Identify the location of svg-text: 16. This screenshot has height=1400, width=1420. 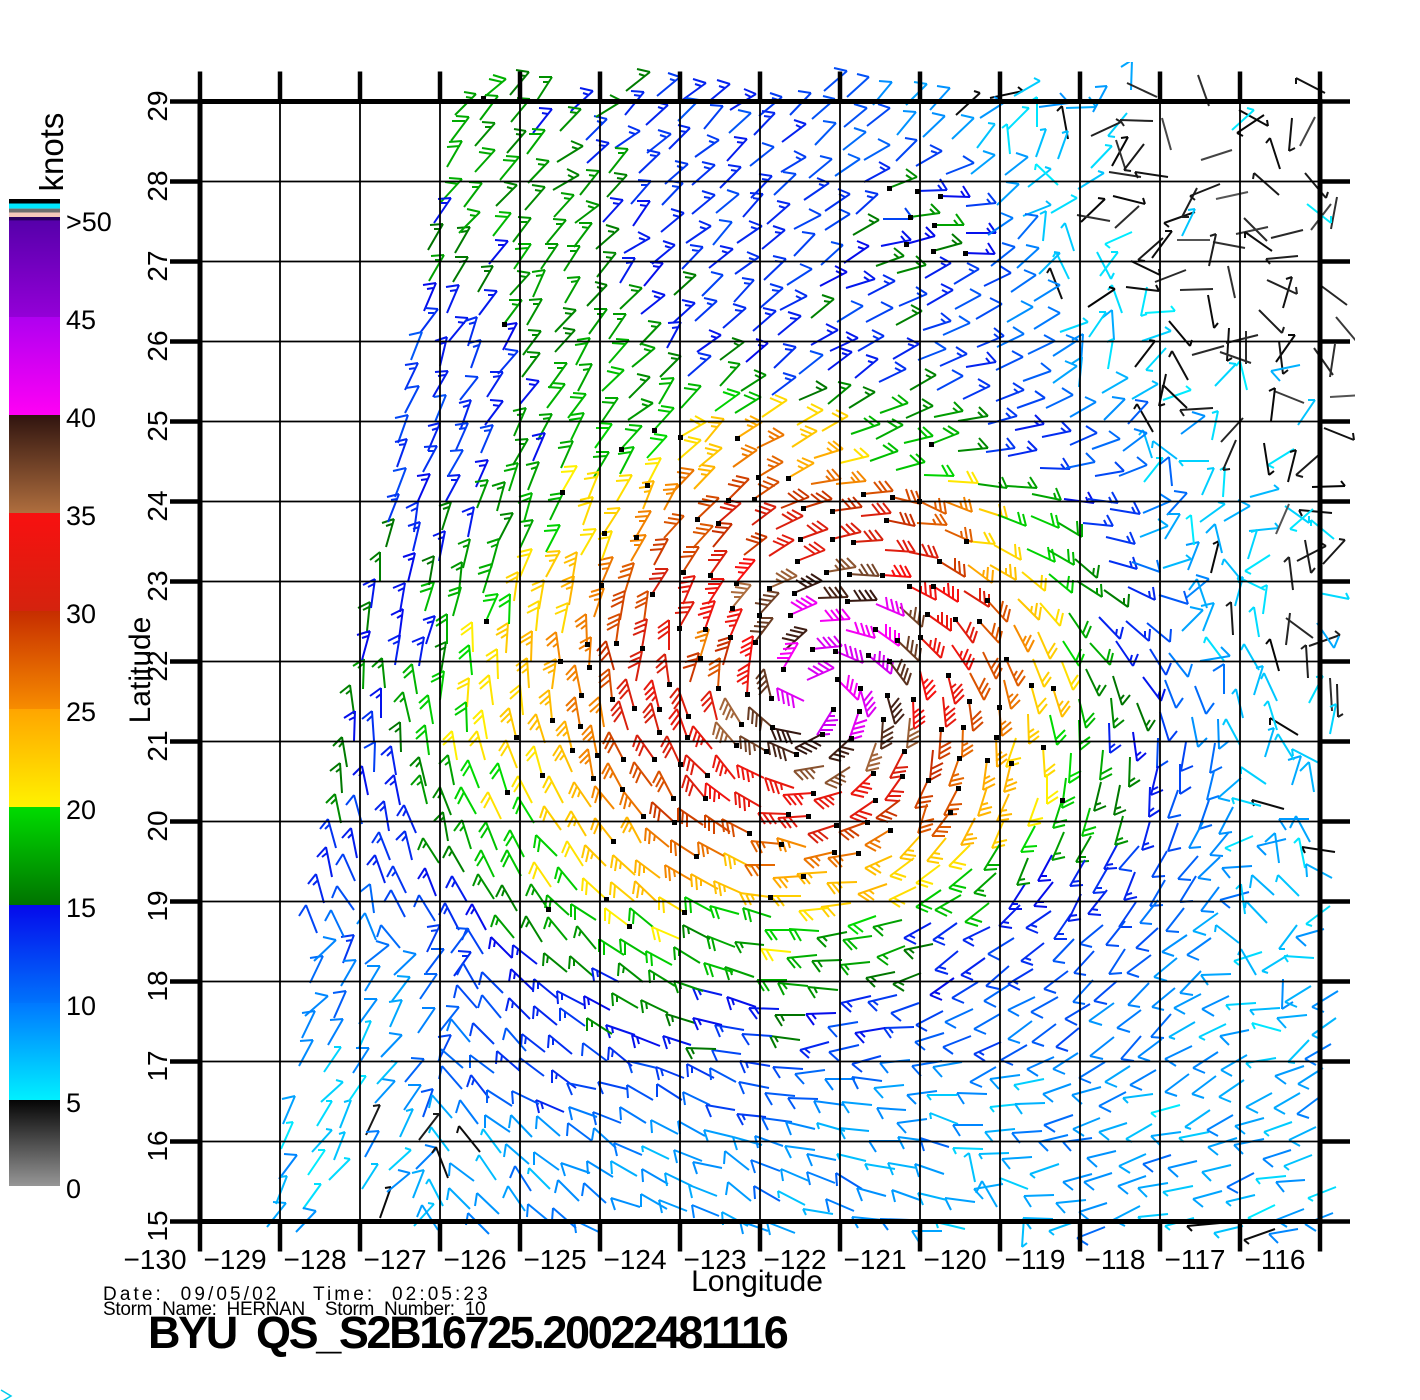
(157, 1145).